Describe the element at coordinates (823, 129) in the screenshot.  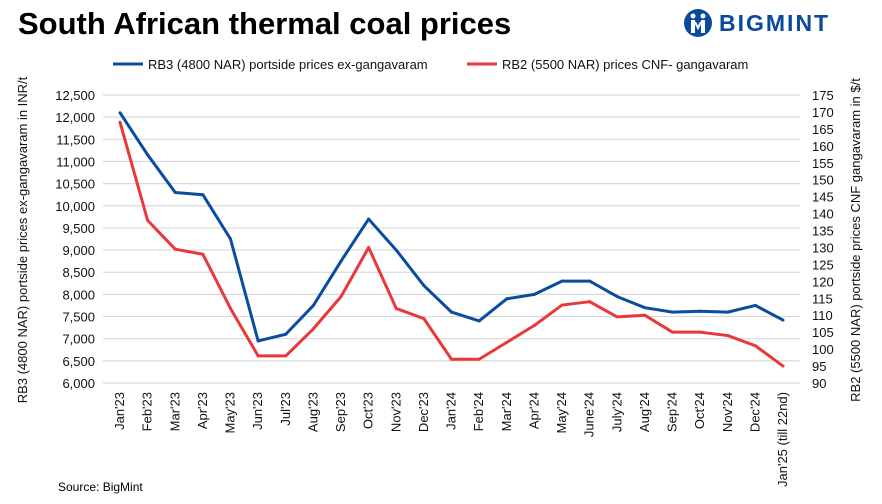
I see `right-tick-label: 165` at that location.